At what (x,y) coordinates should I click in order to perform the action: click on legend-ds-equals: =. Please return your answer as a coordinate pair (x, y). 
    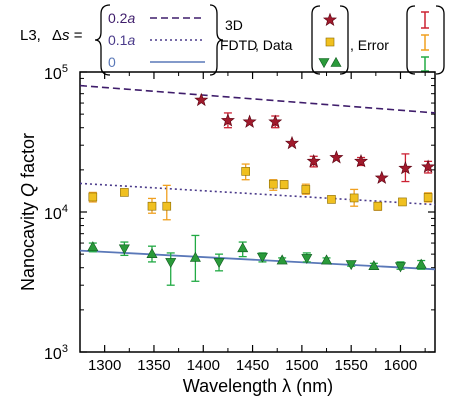
    Looking at the image, I should click on (76, 35).